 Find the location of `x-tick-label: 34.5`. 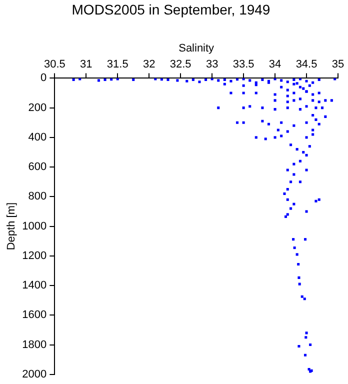

x-tick-label: 34.5 is located at coordinates (307, 64).